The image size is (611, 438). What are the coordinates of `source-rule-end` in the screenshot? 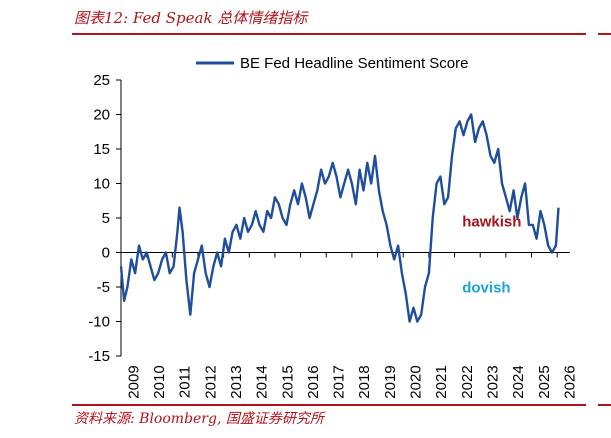 It's located at (604, 405).